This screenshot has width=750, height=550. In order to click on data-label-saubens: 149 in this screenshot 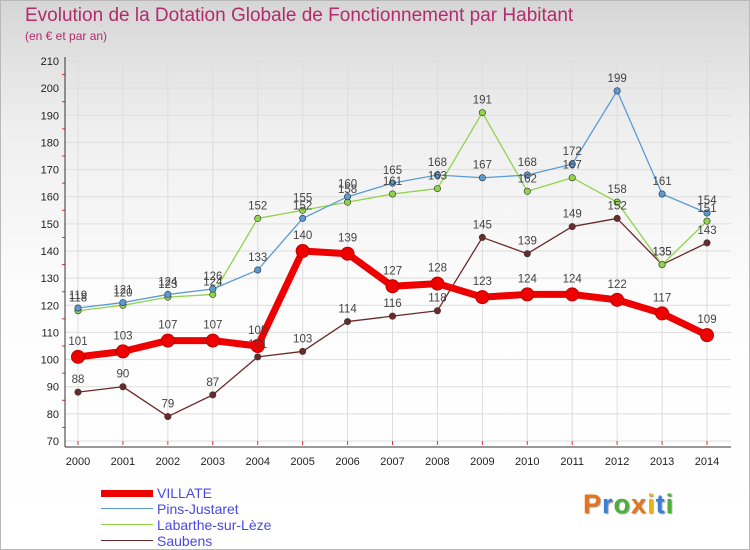, I will do `click(572, 215)`.